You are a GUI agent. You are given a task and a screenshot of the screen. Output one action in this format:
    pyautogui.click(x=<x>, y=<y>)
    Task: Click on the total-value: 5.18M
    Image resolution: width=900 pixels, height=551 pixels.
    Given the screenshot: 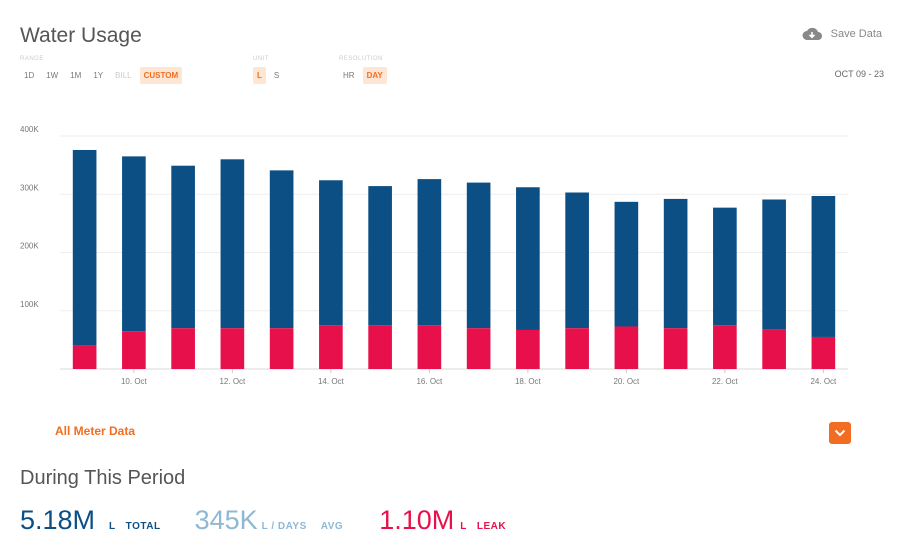 What is the action you would take?
    pyautogui.click(x=58, y=520)
    